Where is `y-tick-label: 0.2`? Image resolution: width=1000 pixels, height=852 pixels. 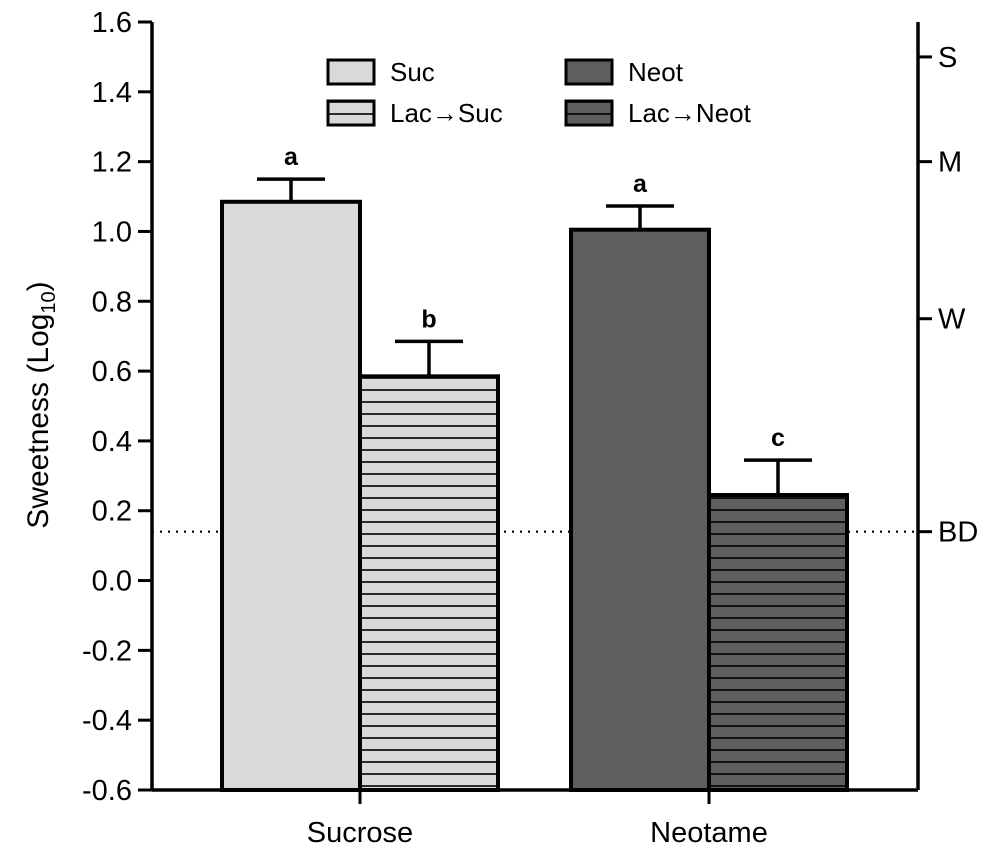 y-tick-label: 0.2 is located at coordinates (112, 512).